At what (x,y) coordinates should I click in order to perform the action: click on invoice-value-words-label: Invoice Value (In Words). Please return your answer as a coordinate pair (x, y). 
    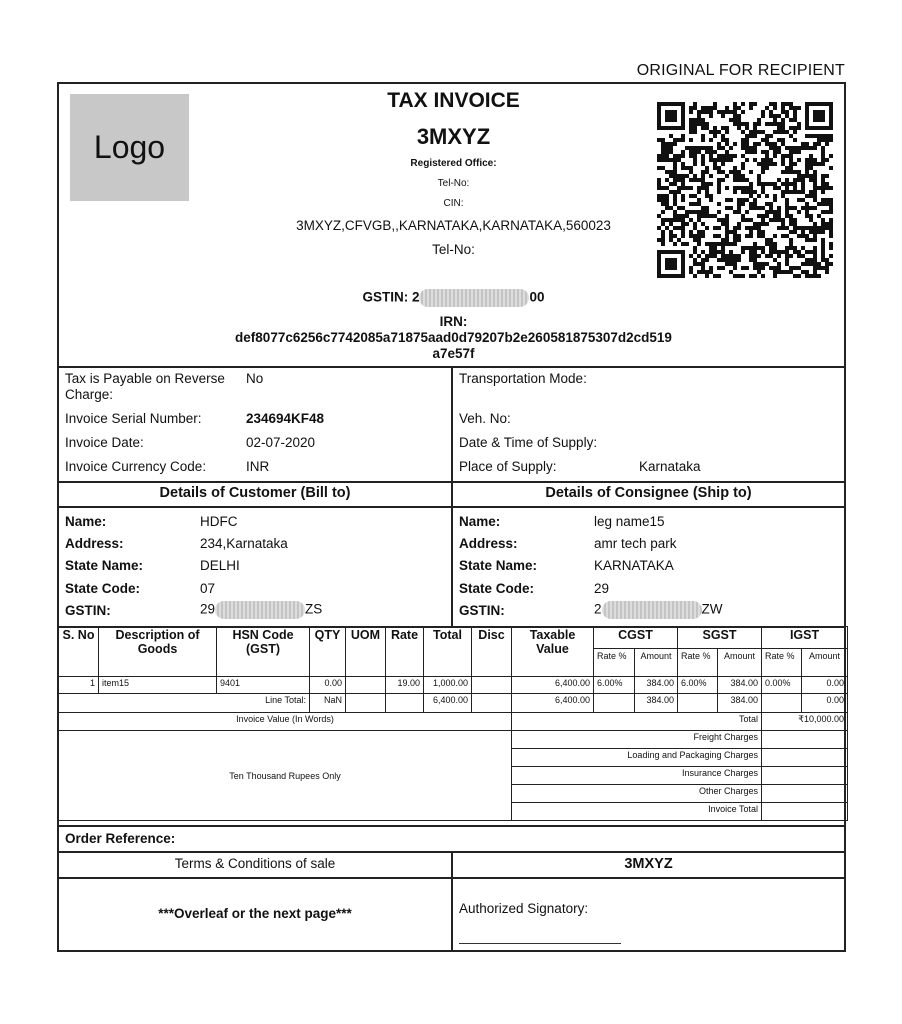
    Looking at the image, I should click on (285, 721).